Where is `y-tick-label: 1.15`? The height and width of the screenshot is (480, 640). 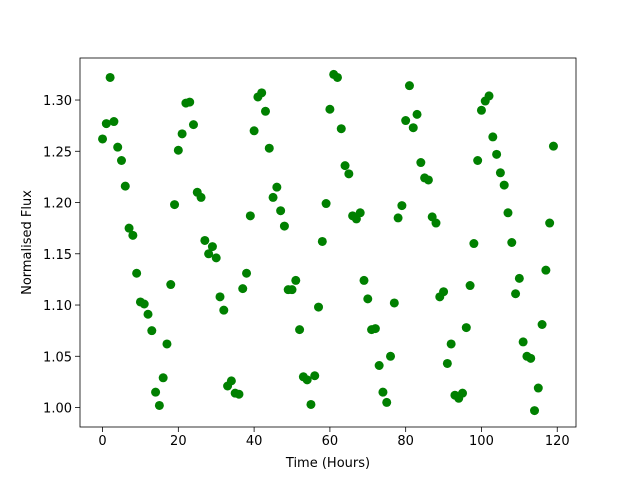
y-tick-label: 1.15 is located at coordinates (57, 255).